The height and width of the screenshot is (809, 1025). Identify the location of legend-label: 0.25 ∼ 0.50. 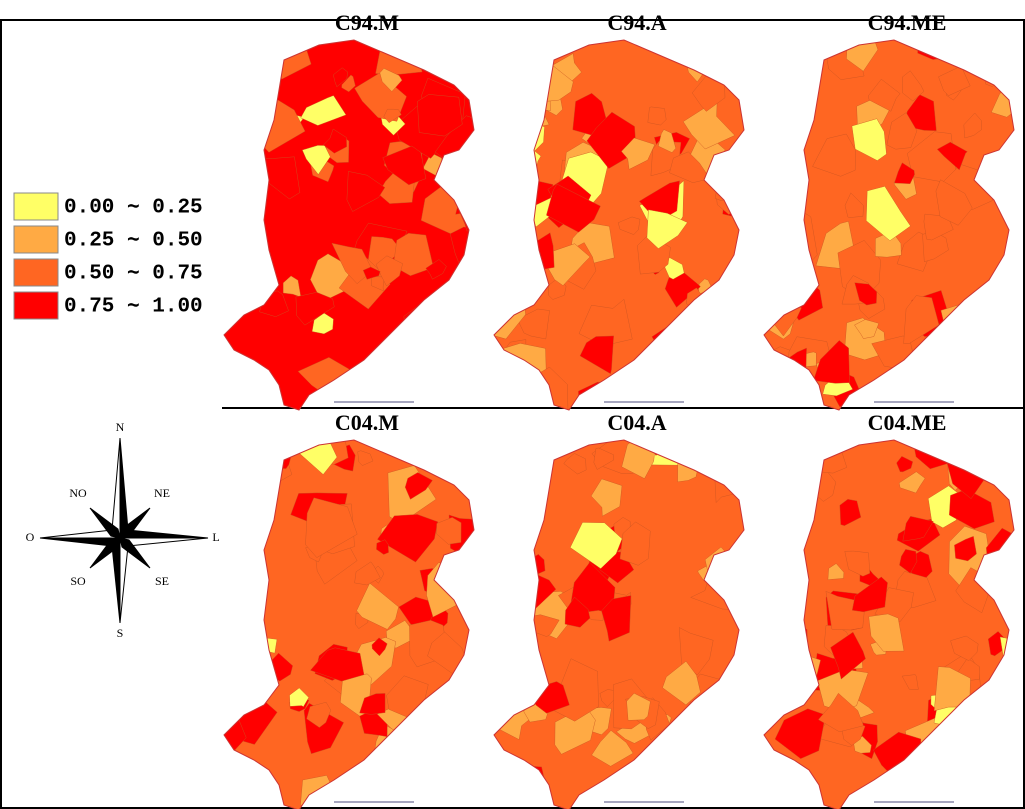
(133, 241).